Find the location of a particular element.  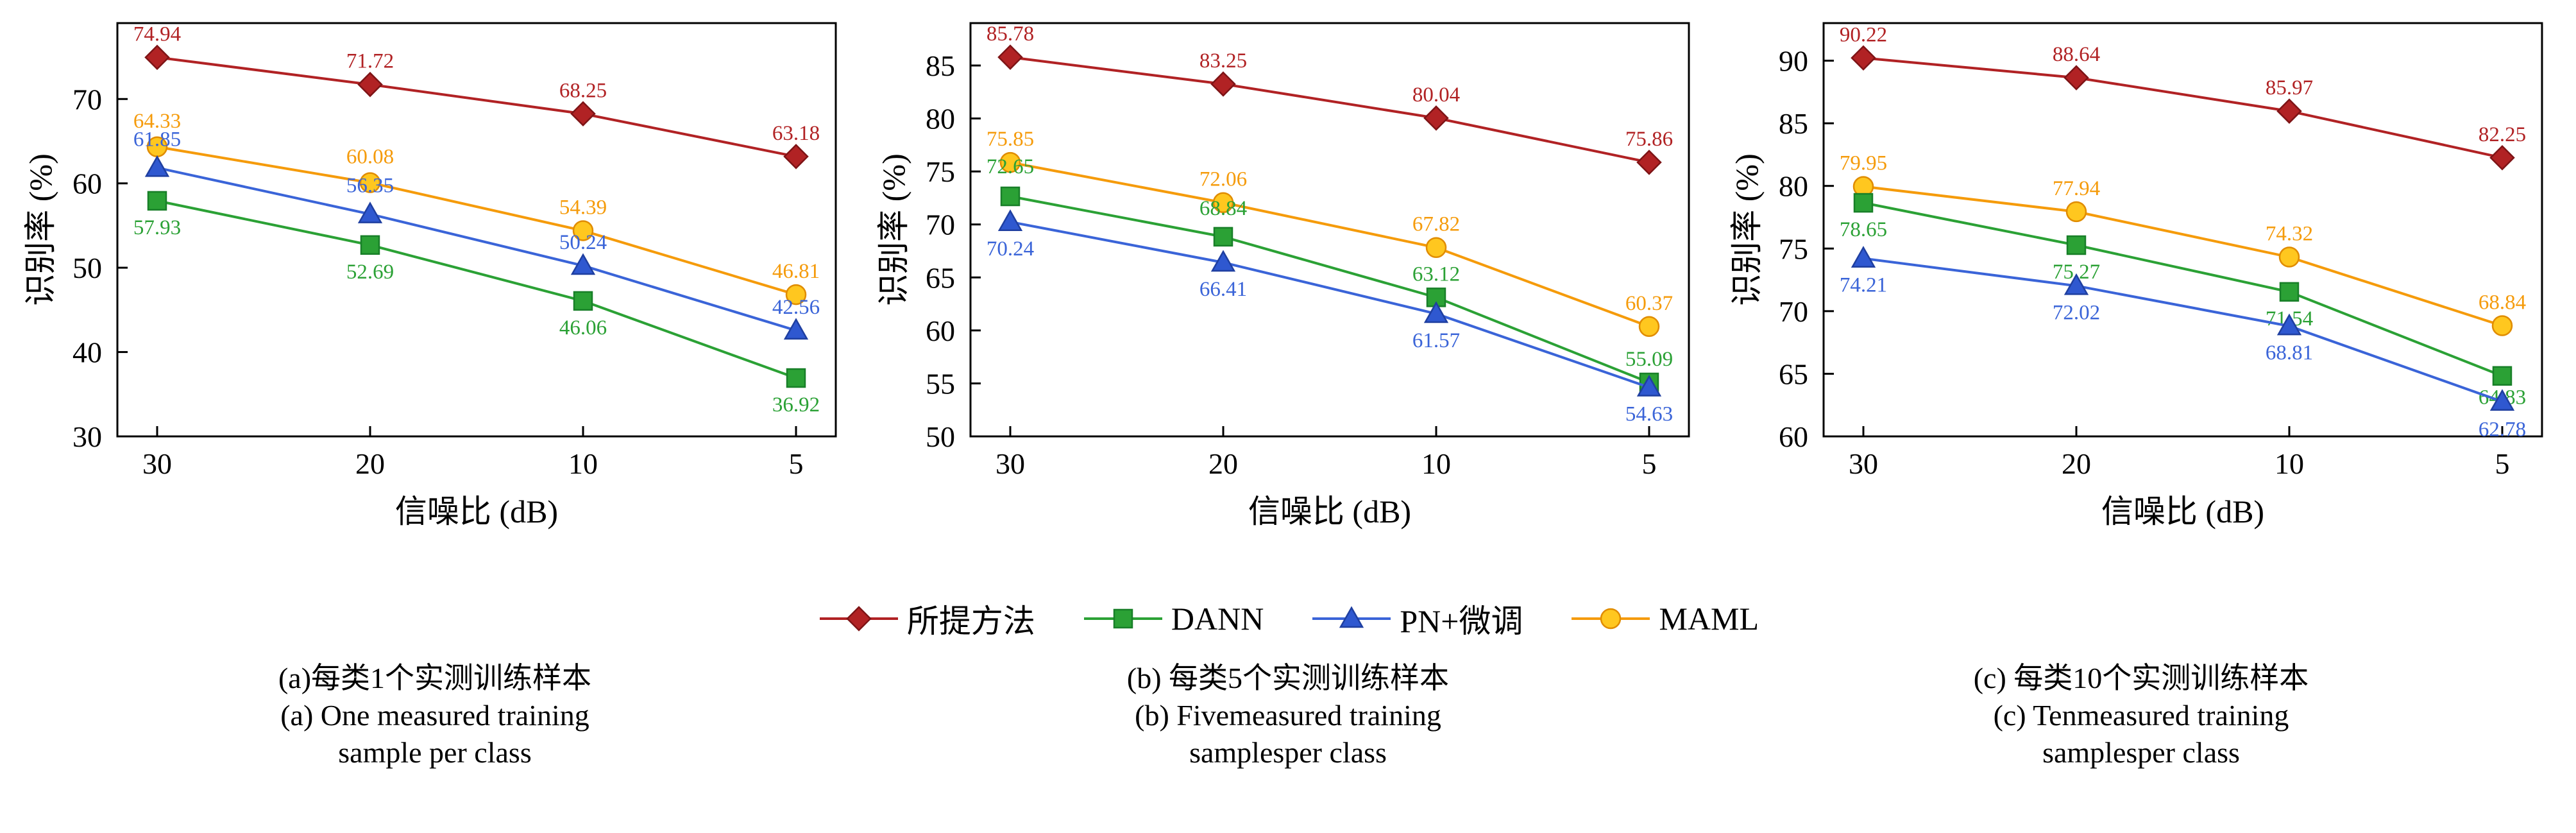

svg-text: 65 is located at coordinates (940, 278).